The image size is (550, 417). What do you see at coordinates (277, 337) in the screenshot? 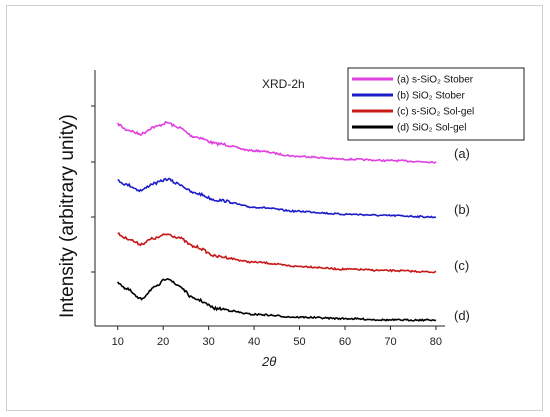
I see `x-ticks: 10 20 30 40 50 60 70 80` at bounding box center [277, 337].